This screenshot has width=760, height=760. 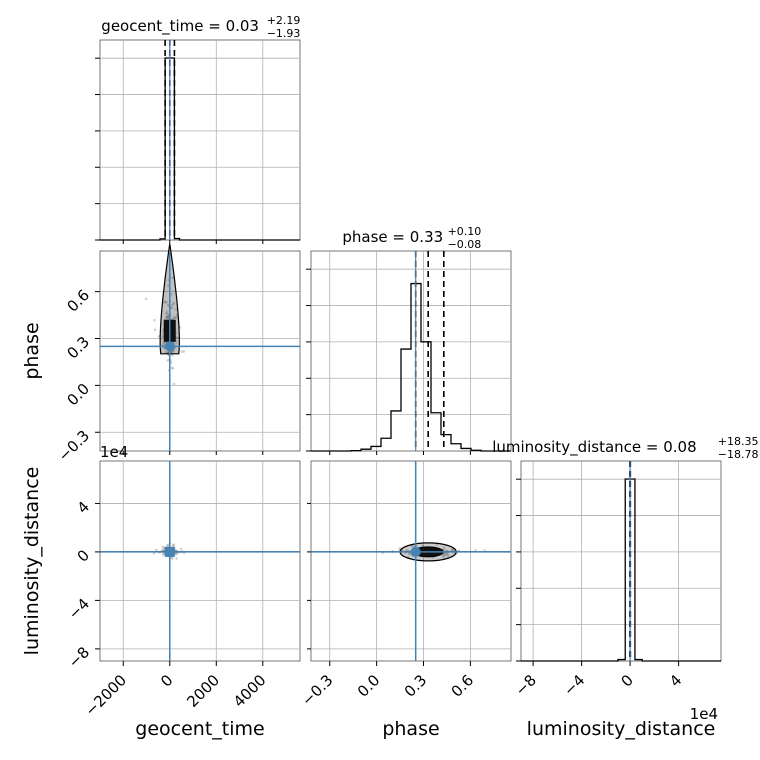 What do you see at coordinates (738, 441) in the screenshot?
I see `title-plus: +18.35` at bounding box center [738, 441].